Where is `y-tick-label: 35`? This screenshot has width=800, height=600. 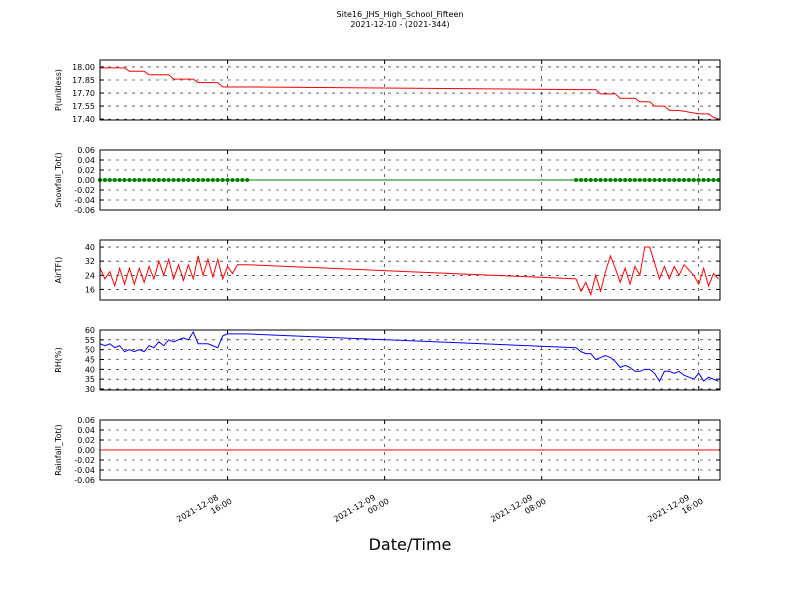
y-tick-label: 35 is located at coordinates (90, 379).